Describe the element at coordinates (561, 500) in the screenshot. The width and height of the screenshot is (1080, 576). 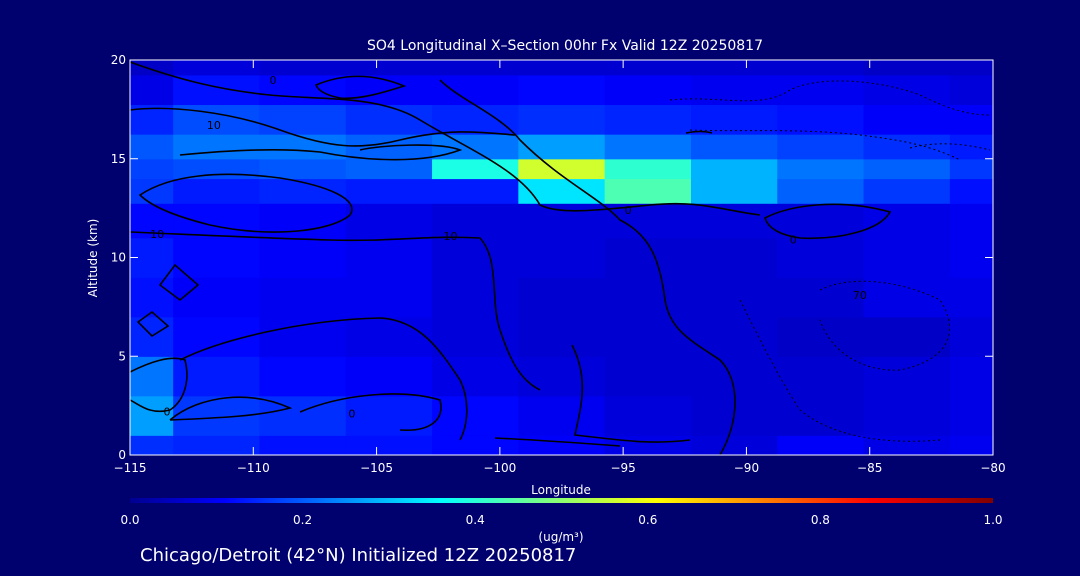
I see `colorbar` at that location.